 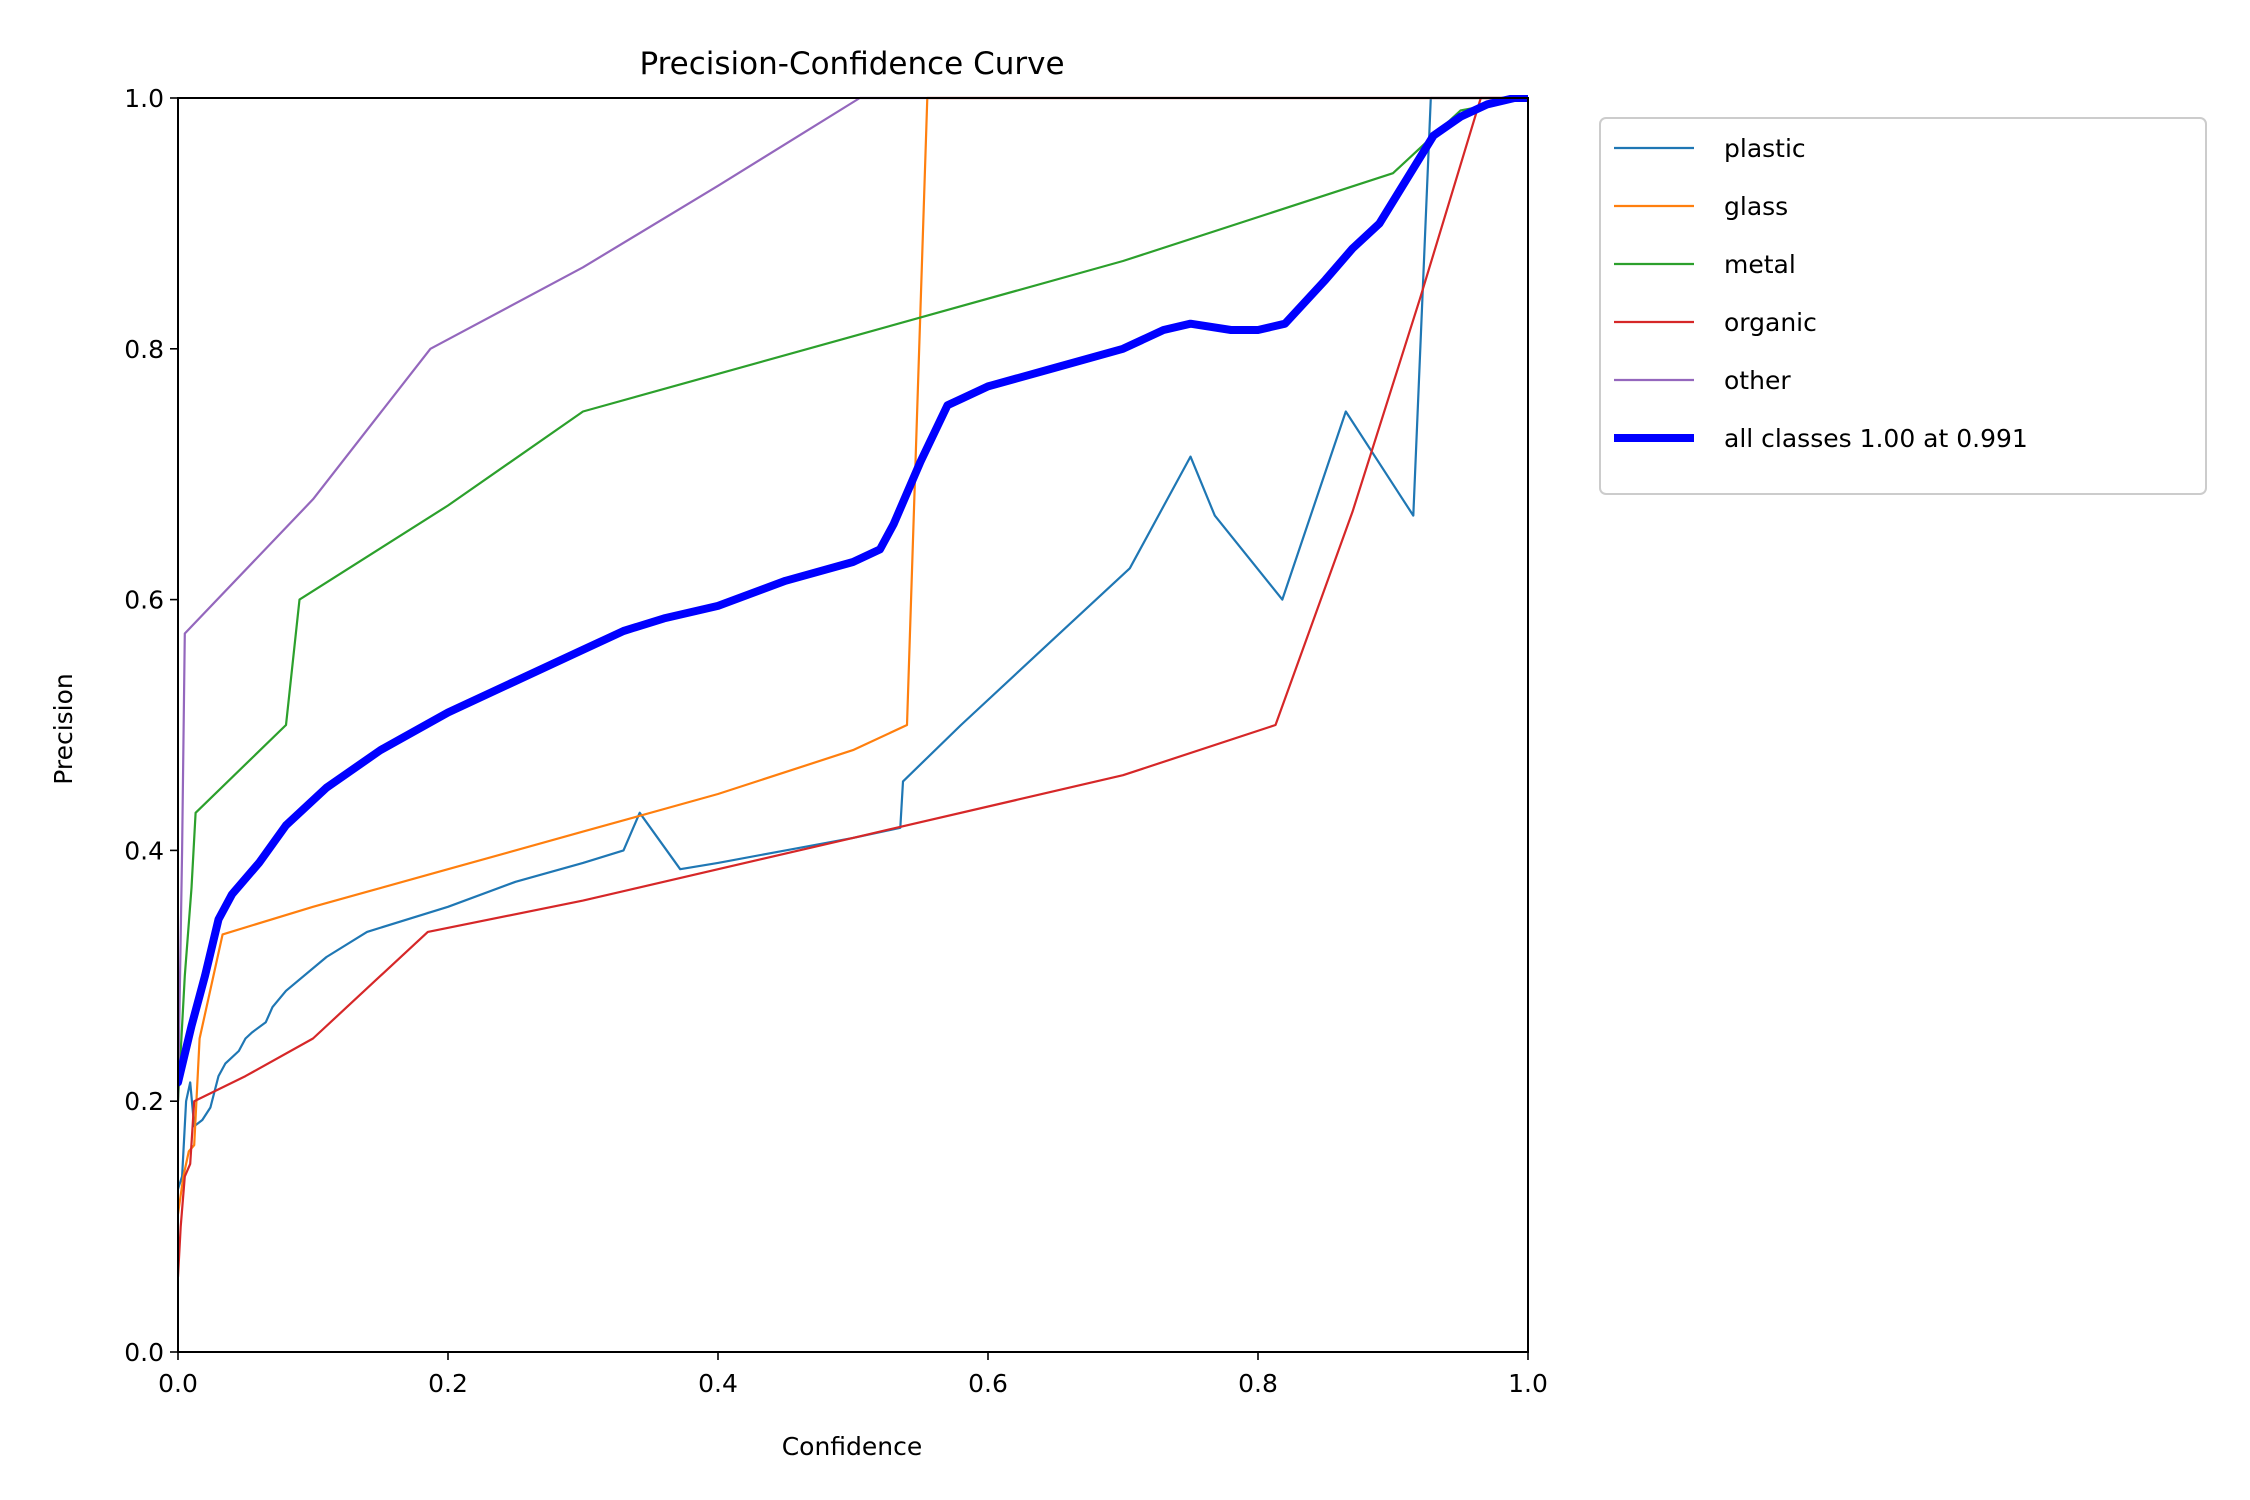 What do you see at coordinates (144, 600) in the screenshot?
I see `y-tick-label: 0.6` at bounding box center [144, 600].